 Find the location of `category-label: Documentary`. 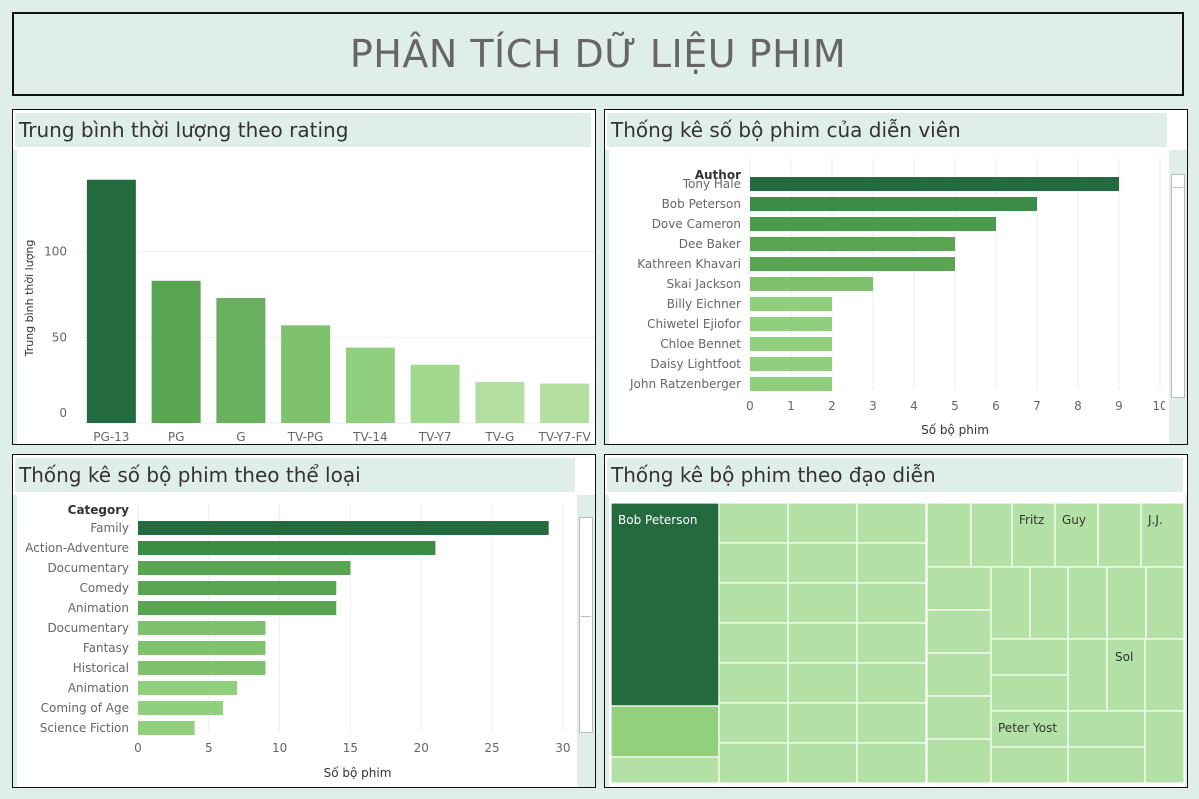

category-label: Documentary is located at coordinates (88, 568).